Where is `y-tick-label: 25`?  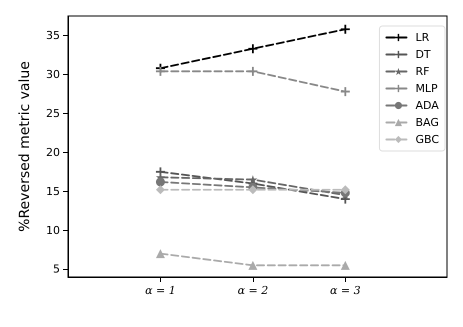
y-tick-label: 25 is located at coordinates (53, 113).